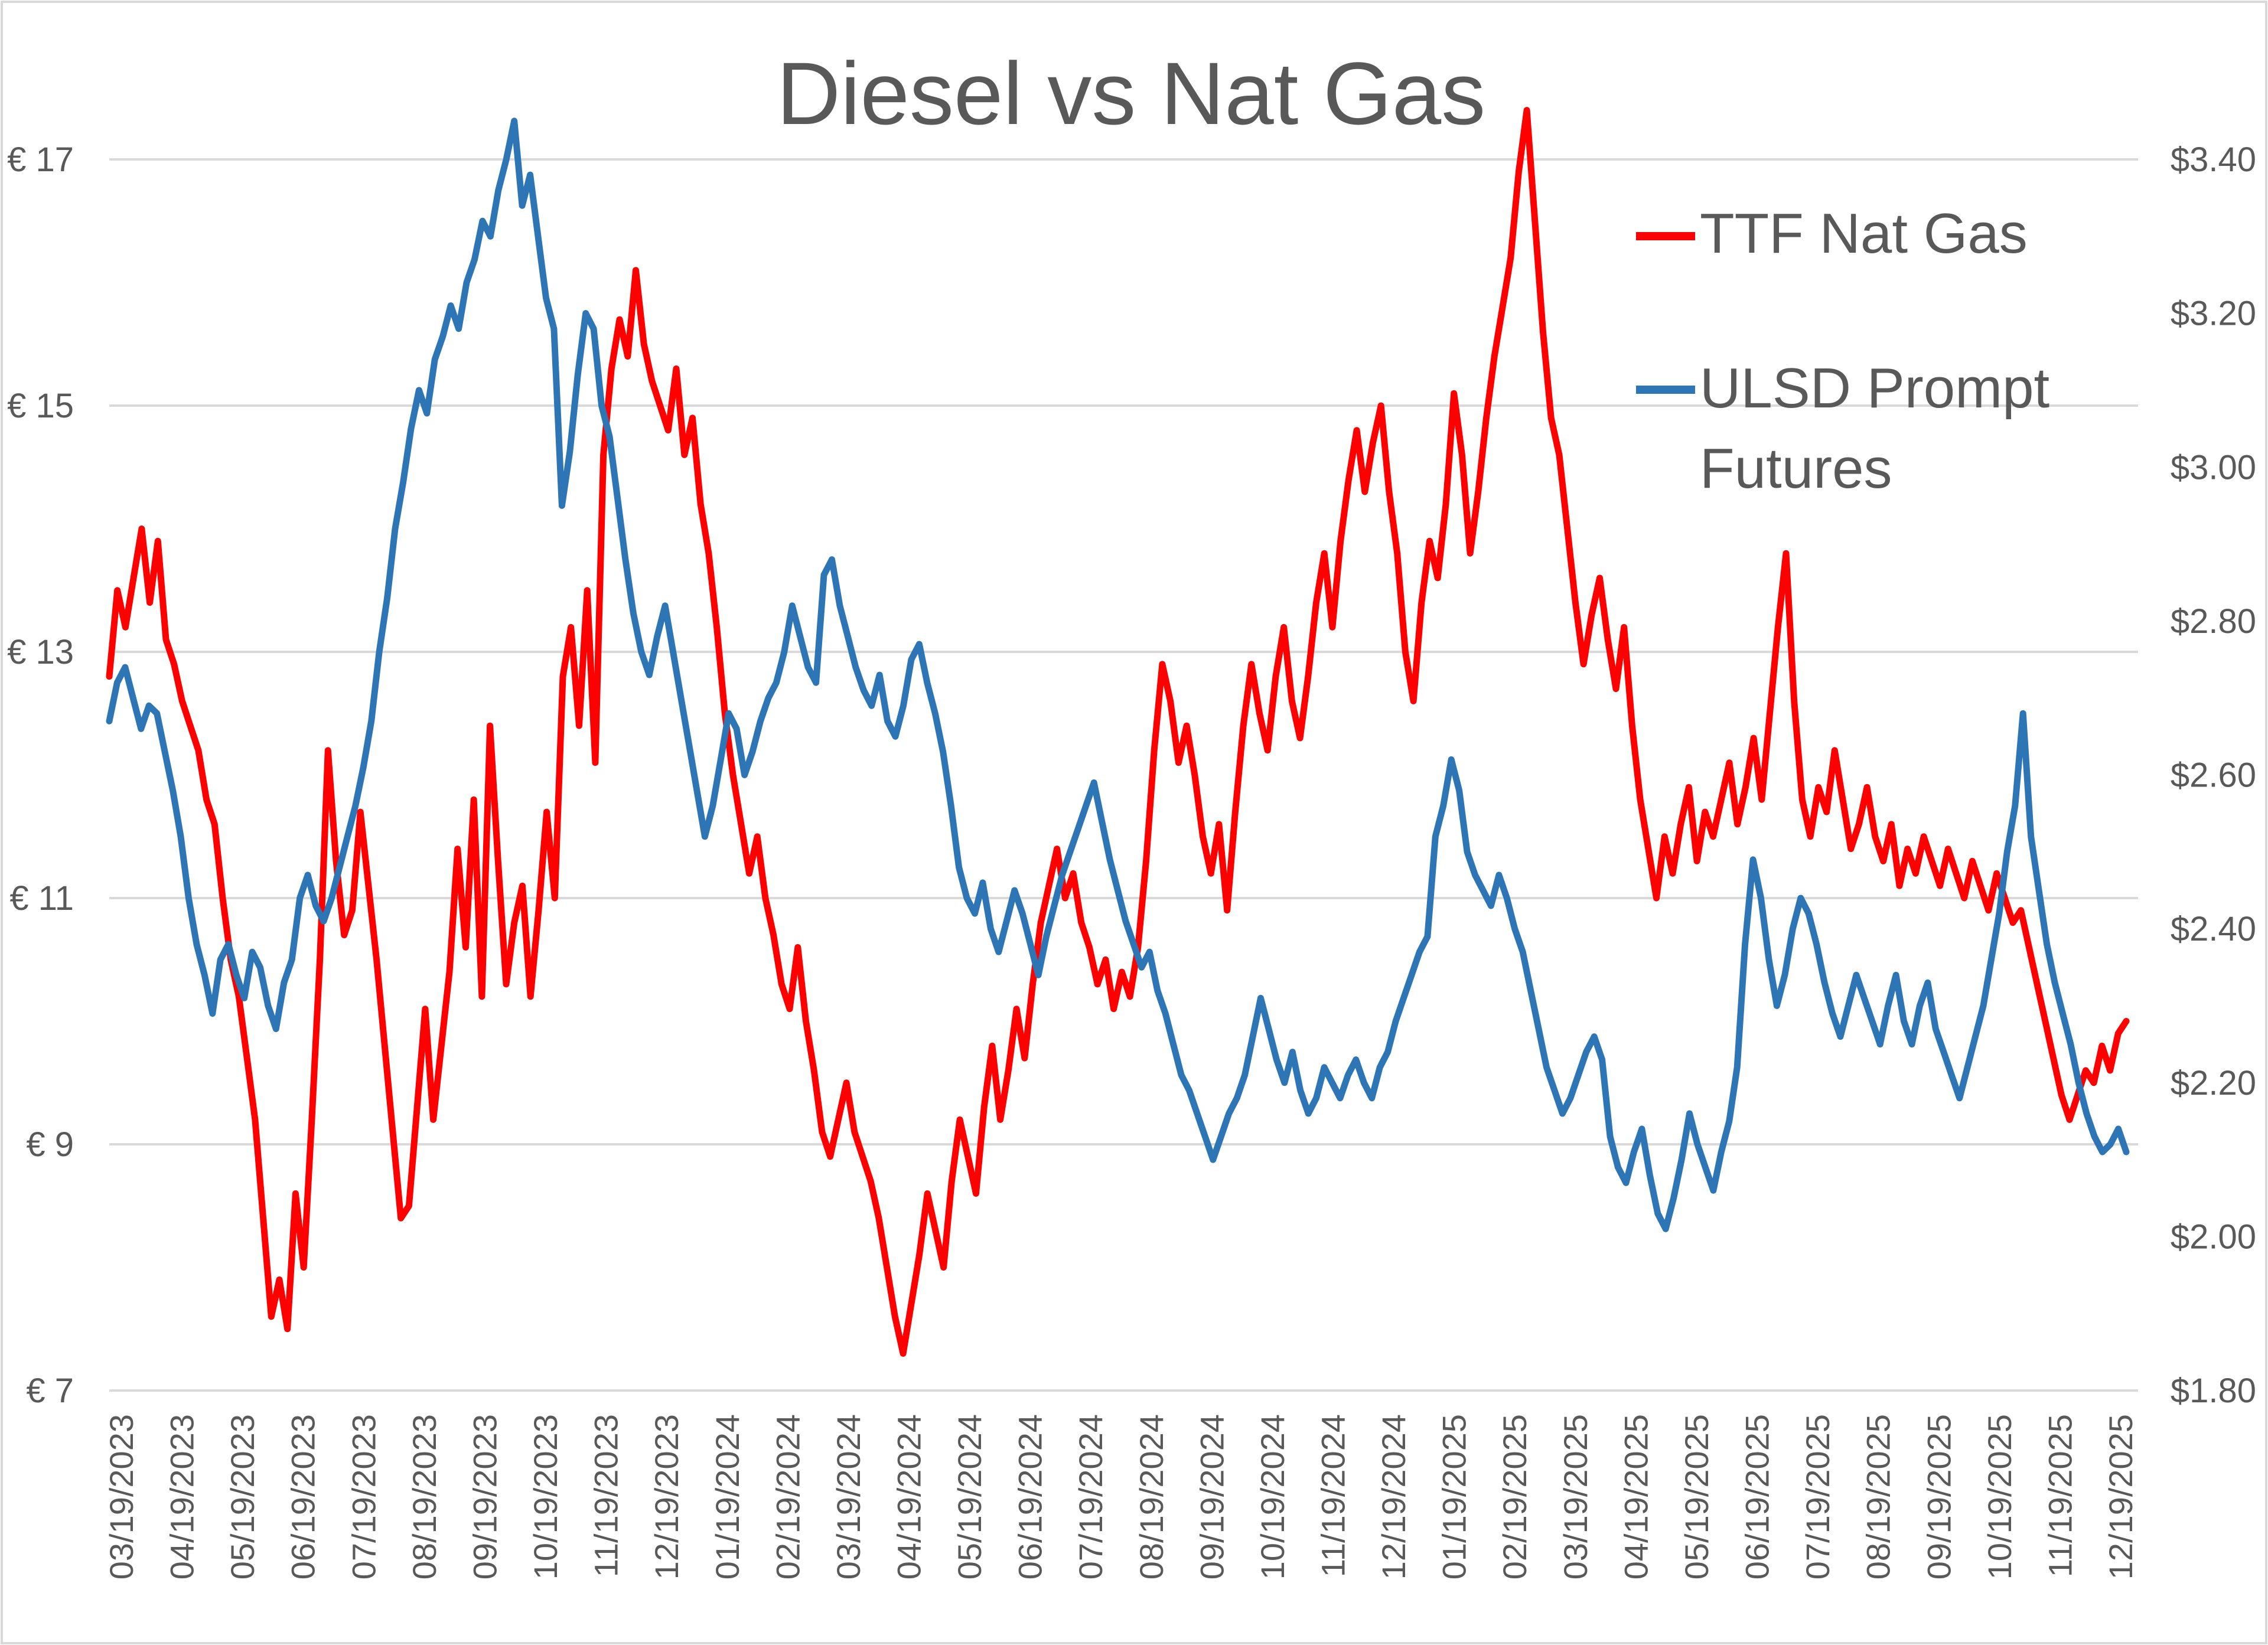  I want to click on y-left-tick-label: € 9, so click(50, 1144).